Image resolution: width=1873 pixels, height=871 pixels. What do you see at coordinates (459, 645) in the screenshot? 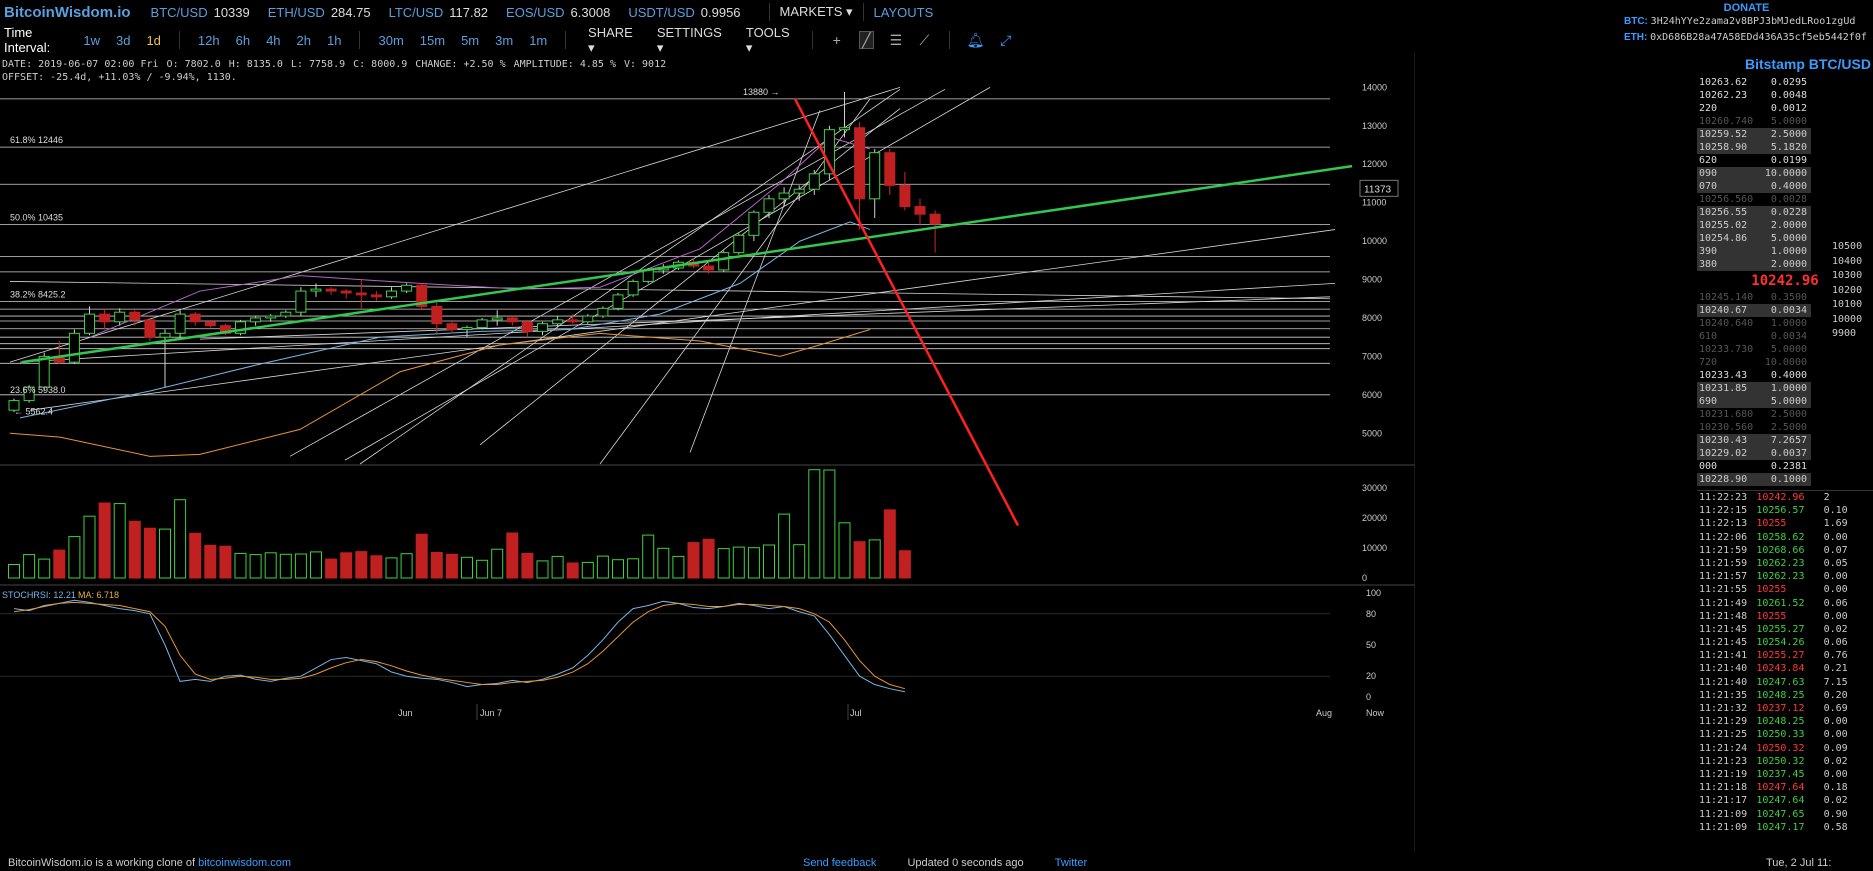
I see `stoch-line` at bounding box center [459, 645].